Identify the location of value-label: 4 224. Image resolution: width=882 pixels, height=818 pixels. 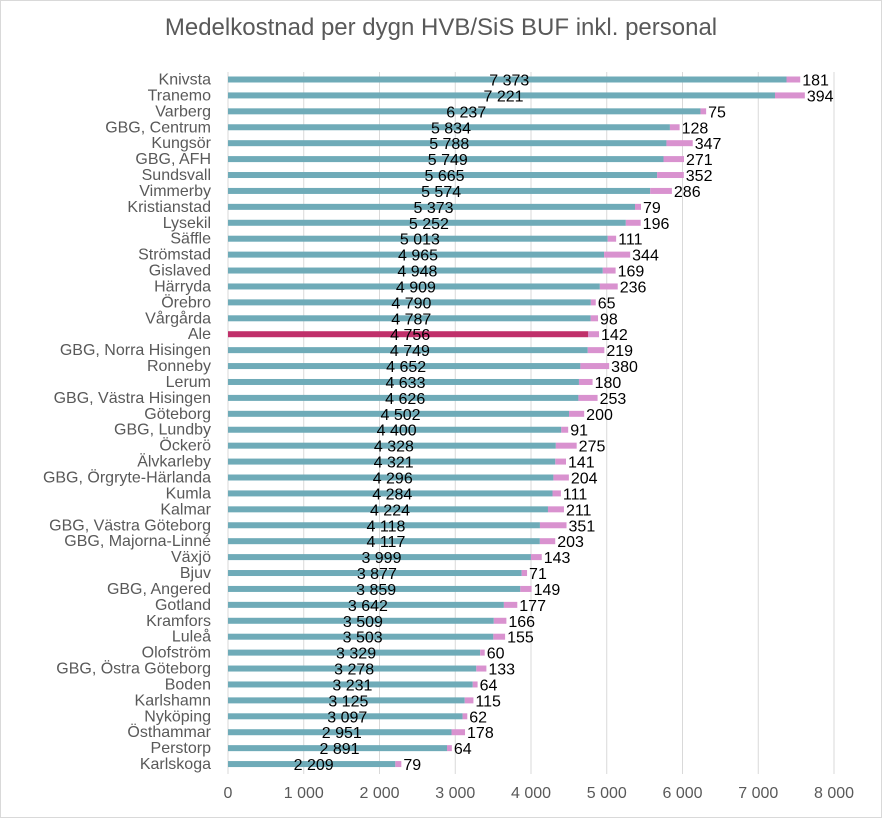
(390, 510).